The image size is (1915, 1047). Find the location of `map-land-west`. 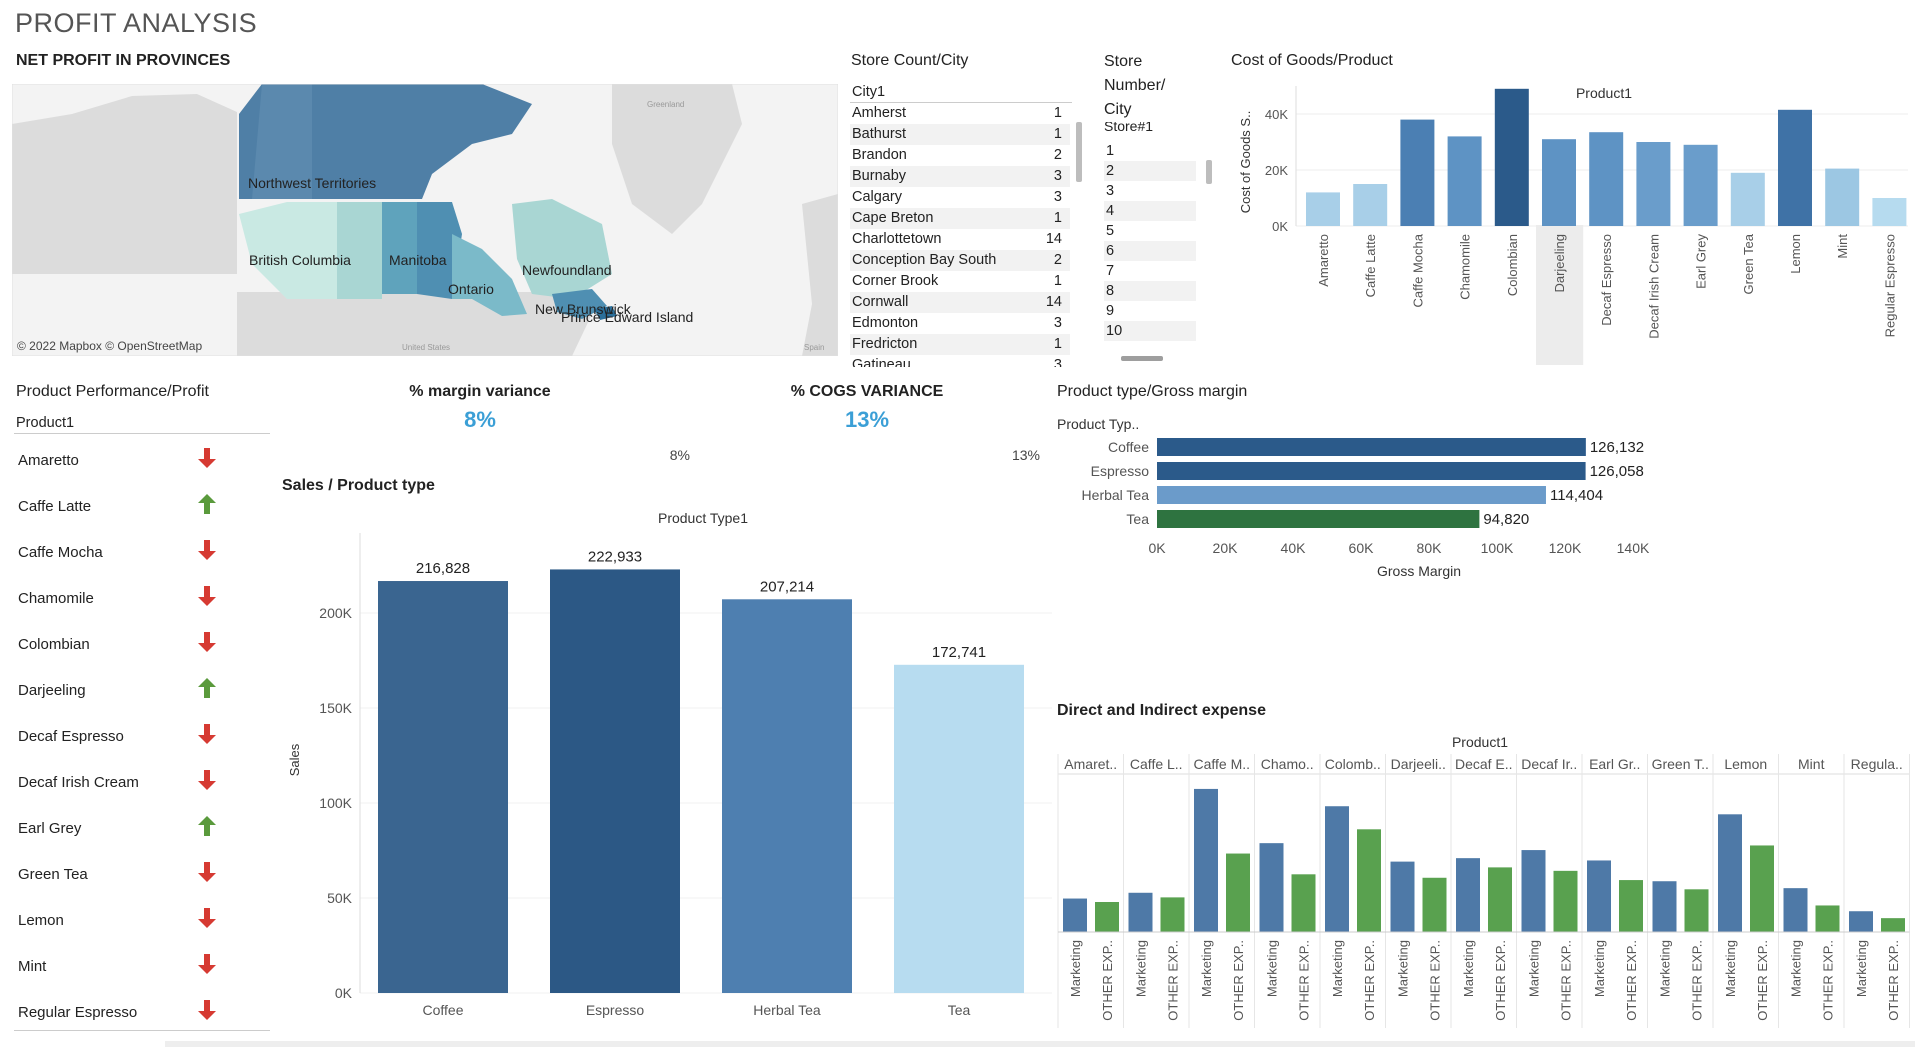

map-land-west is located at coordinates (124, 184).